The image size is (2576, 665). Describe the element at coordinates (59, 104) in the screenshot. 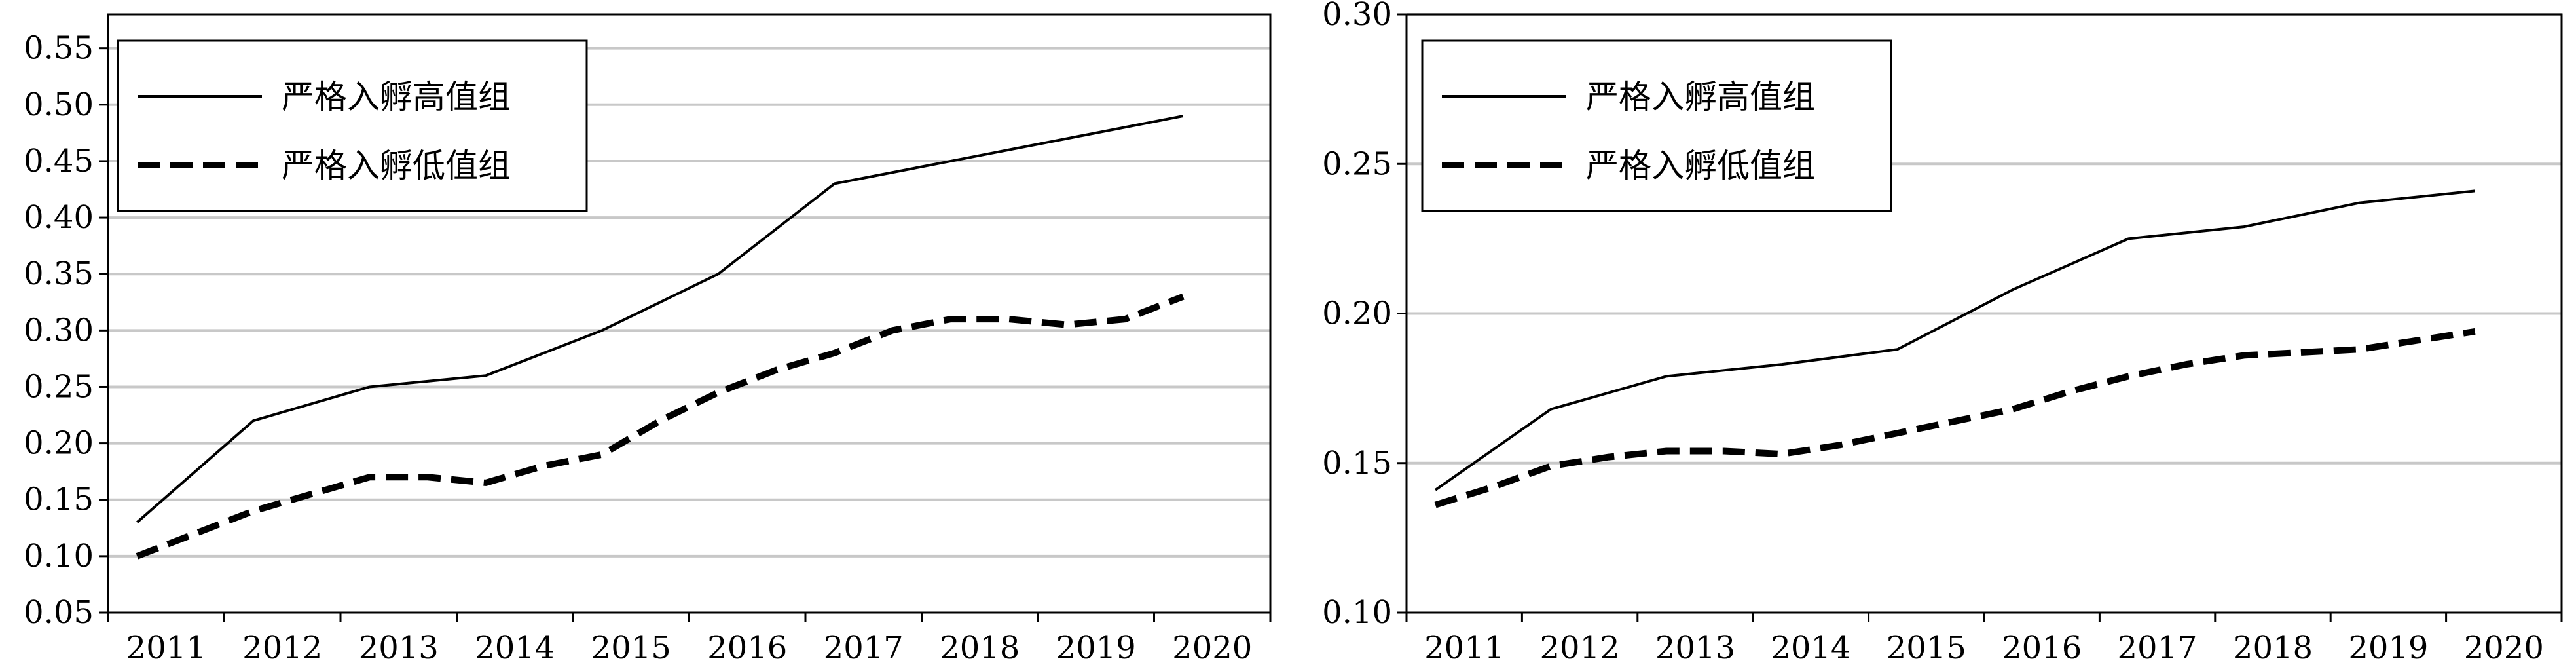

I see `y-tick-label: 0.50` at that location.